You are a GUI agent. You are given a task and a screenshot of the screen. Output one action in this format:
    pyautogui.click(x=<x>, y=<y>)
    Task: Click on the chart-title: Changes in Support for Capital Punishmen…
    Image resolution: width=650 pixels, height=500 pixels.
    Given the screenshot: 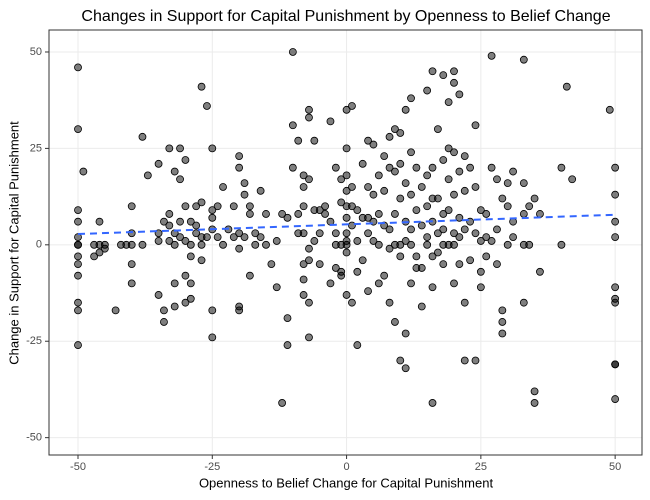 What is the action you would take?
    pyautogui.click(x=345, y=16)
    